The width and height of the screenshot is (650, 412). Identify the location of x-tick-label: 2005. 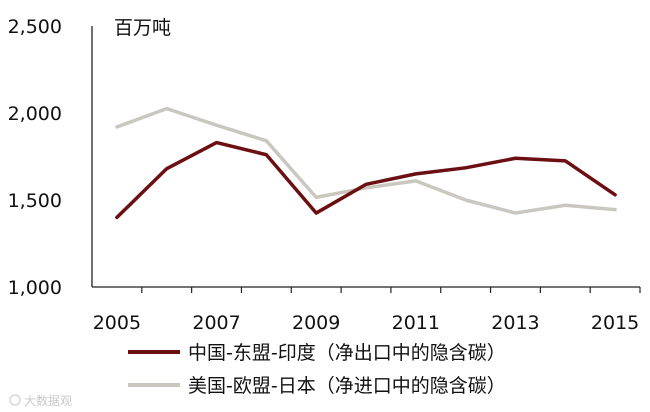
(117, 323).